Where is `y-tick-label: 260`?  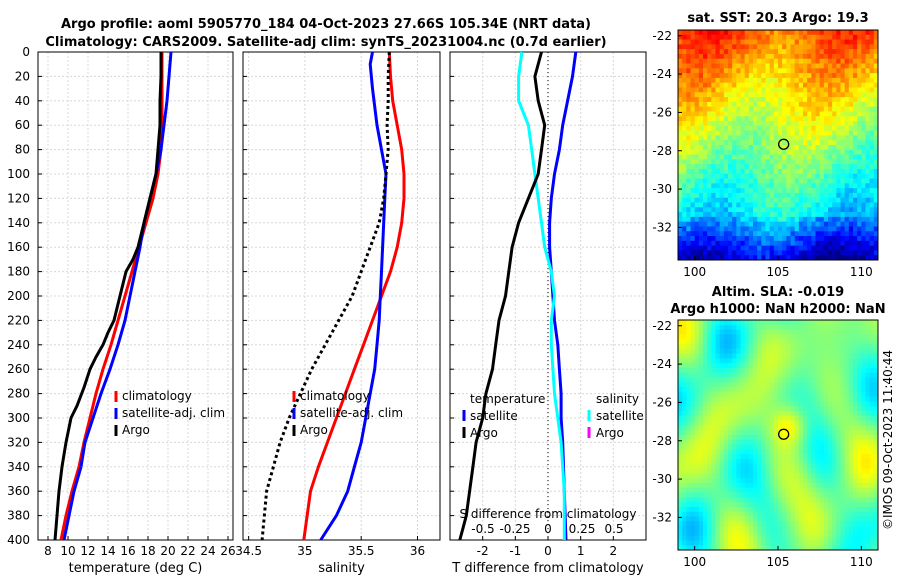
y-tick-label: 260 is located at coordinates (18, 369).